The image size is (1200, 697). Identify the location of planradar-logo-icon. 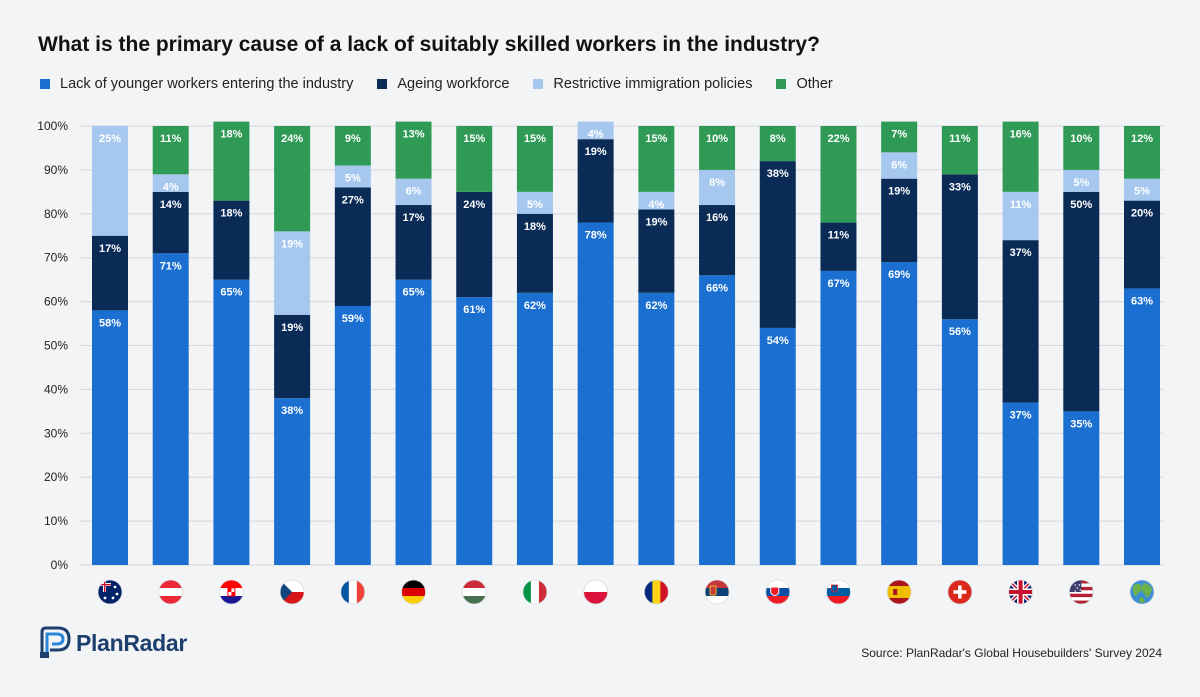
(55, 642).